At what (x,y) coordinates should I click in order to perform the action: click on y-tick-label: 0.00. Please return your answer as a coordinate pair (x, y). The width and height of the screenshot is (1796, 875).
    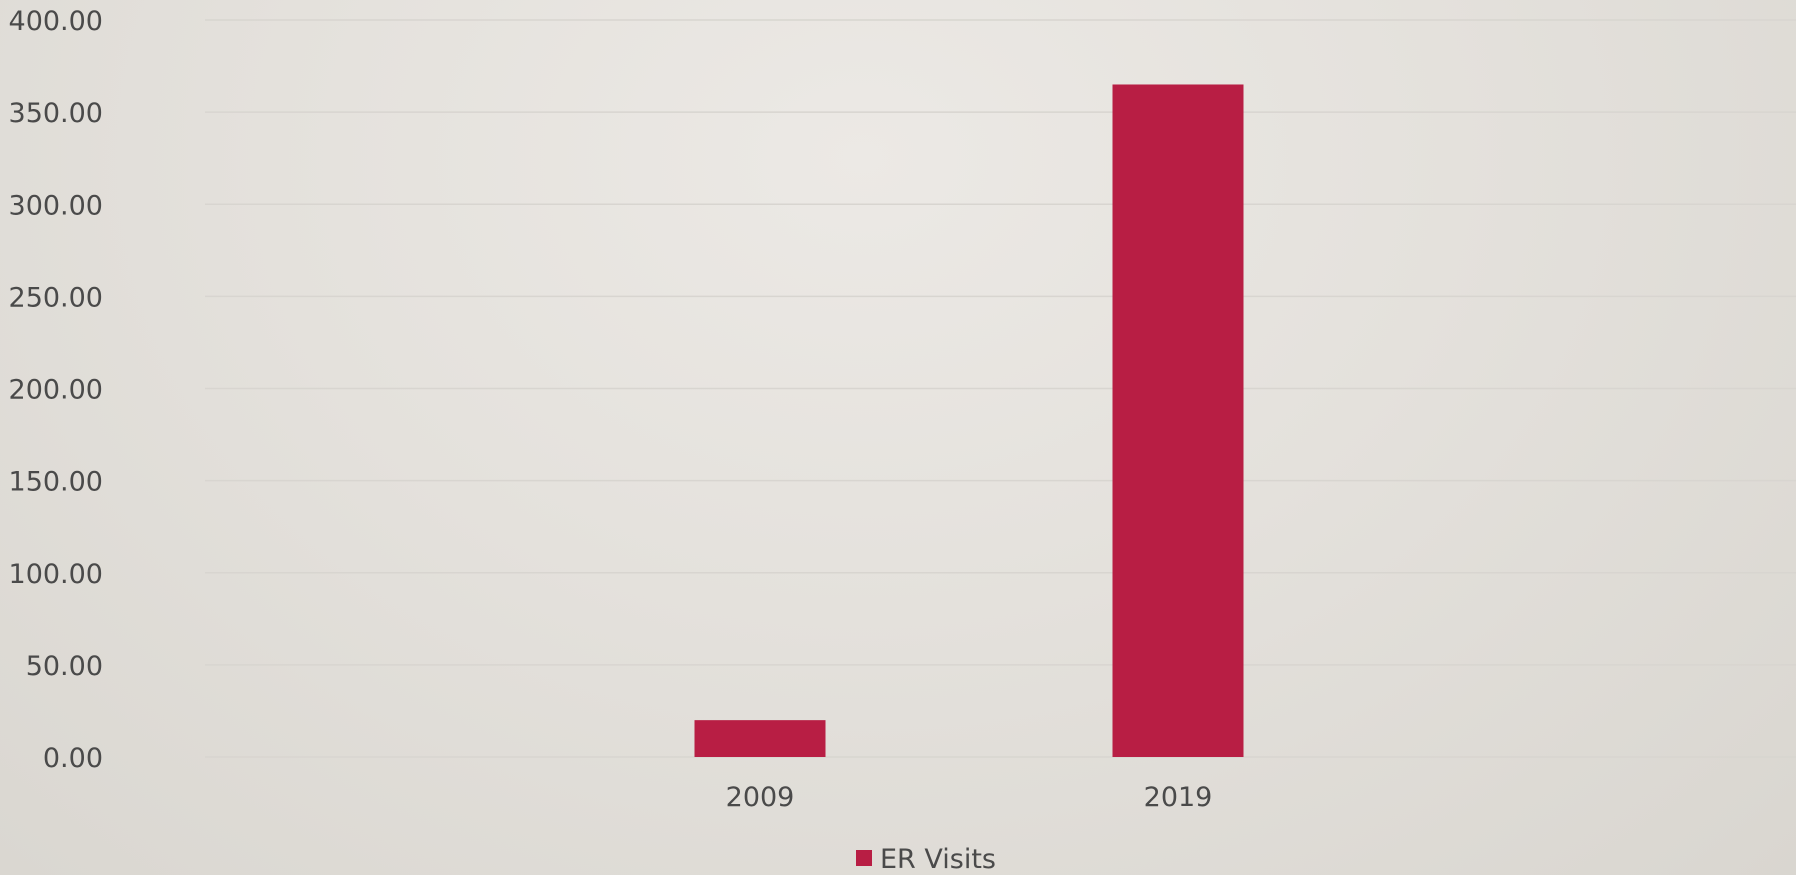
    Looking at the image, I should click on (73, 758).